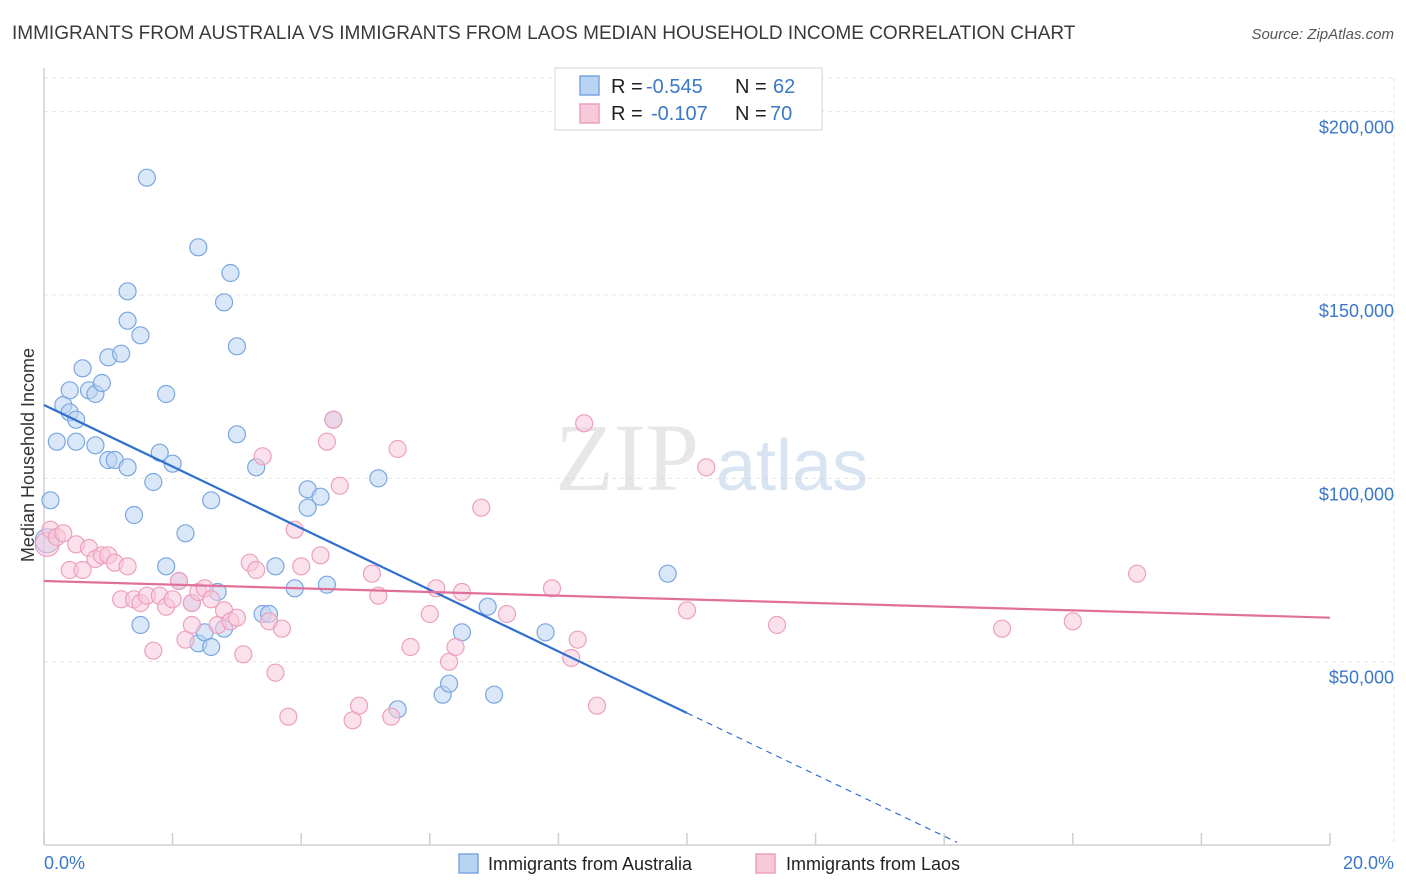  What do you see at coordinates (792, 466) in the screenshot?
I see `watermark-atlas: atlas` at bounding box center [792, 466].